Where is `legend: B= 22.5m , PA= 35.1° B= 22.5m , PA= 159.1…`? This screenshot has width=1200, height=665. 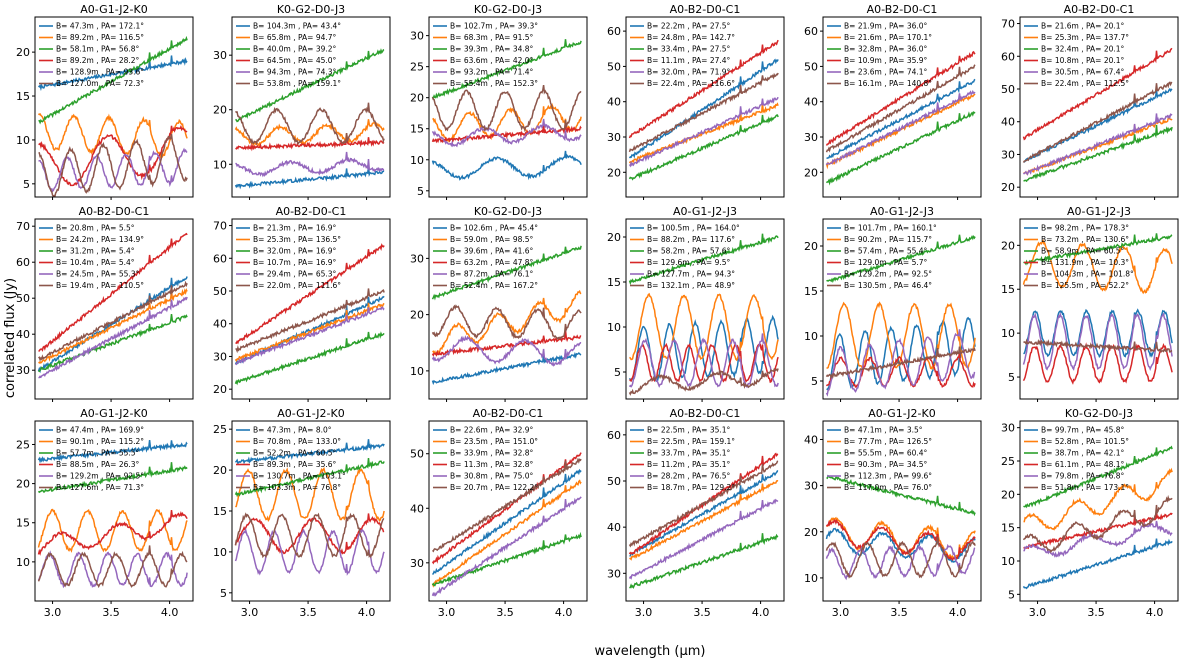 legend: B= 22.5m , PA= 35.1° B= 22.5m , PA= 159.1… is located at coordinates (682, 459).